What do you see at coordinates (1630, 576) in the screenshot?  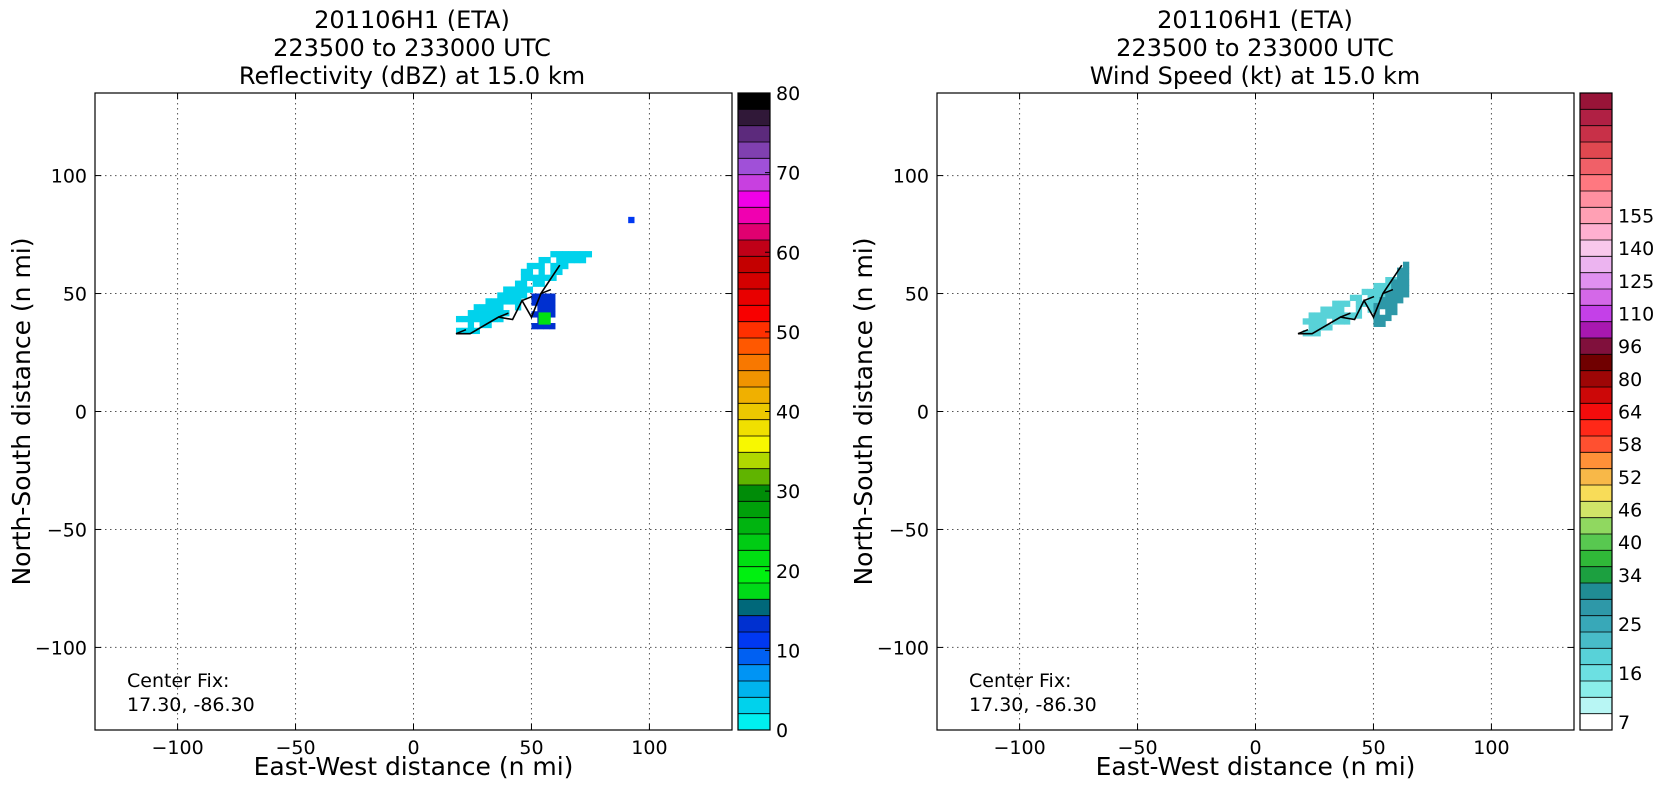 I see `colorbar-tick-label: 34` at bounding box center [1630, 576].